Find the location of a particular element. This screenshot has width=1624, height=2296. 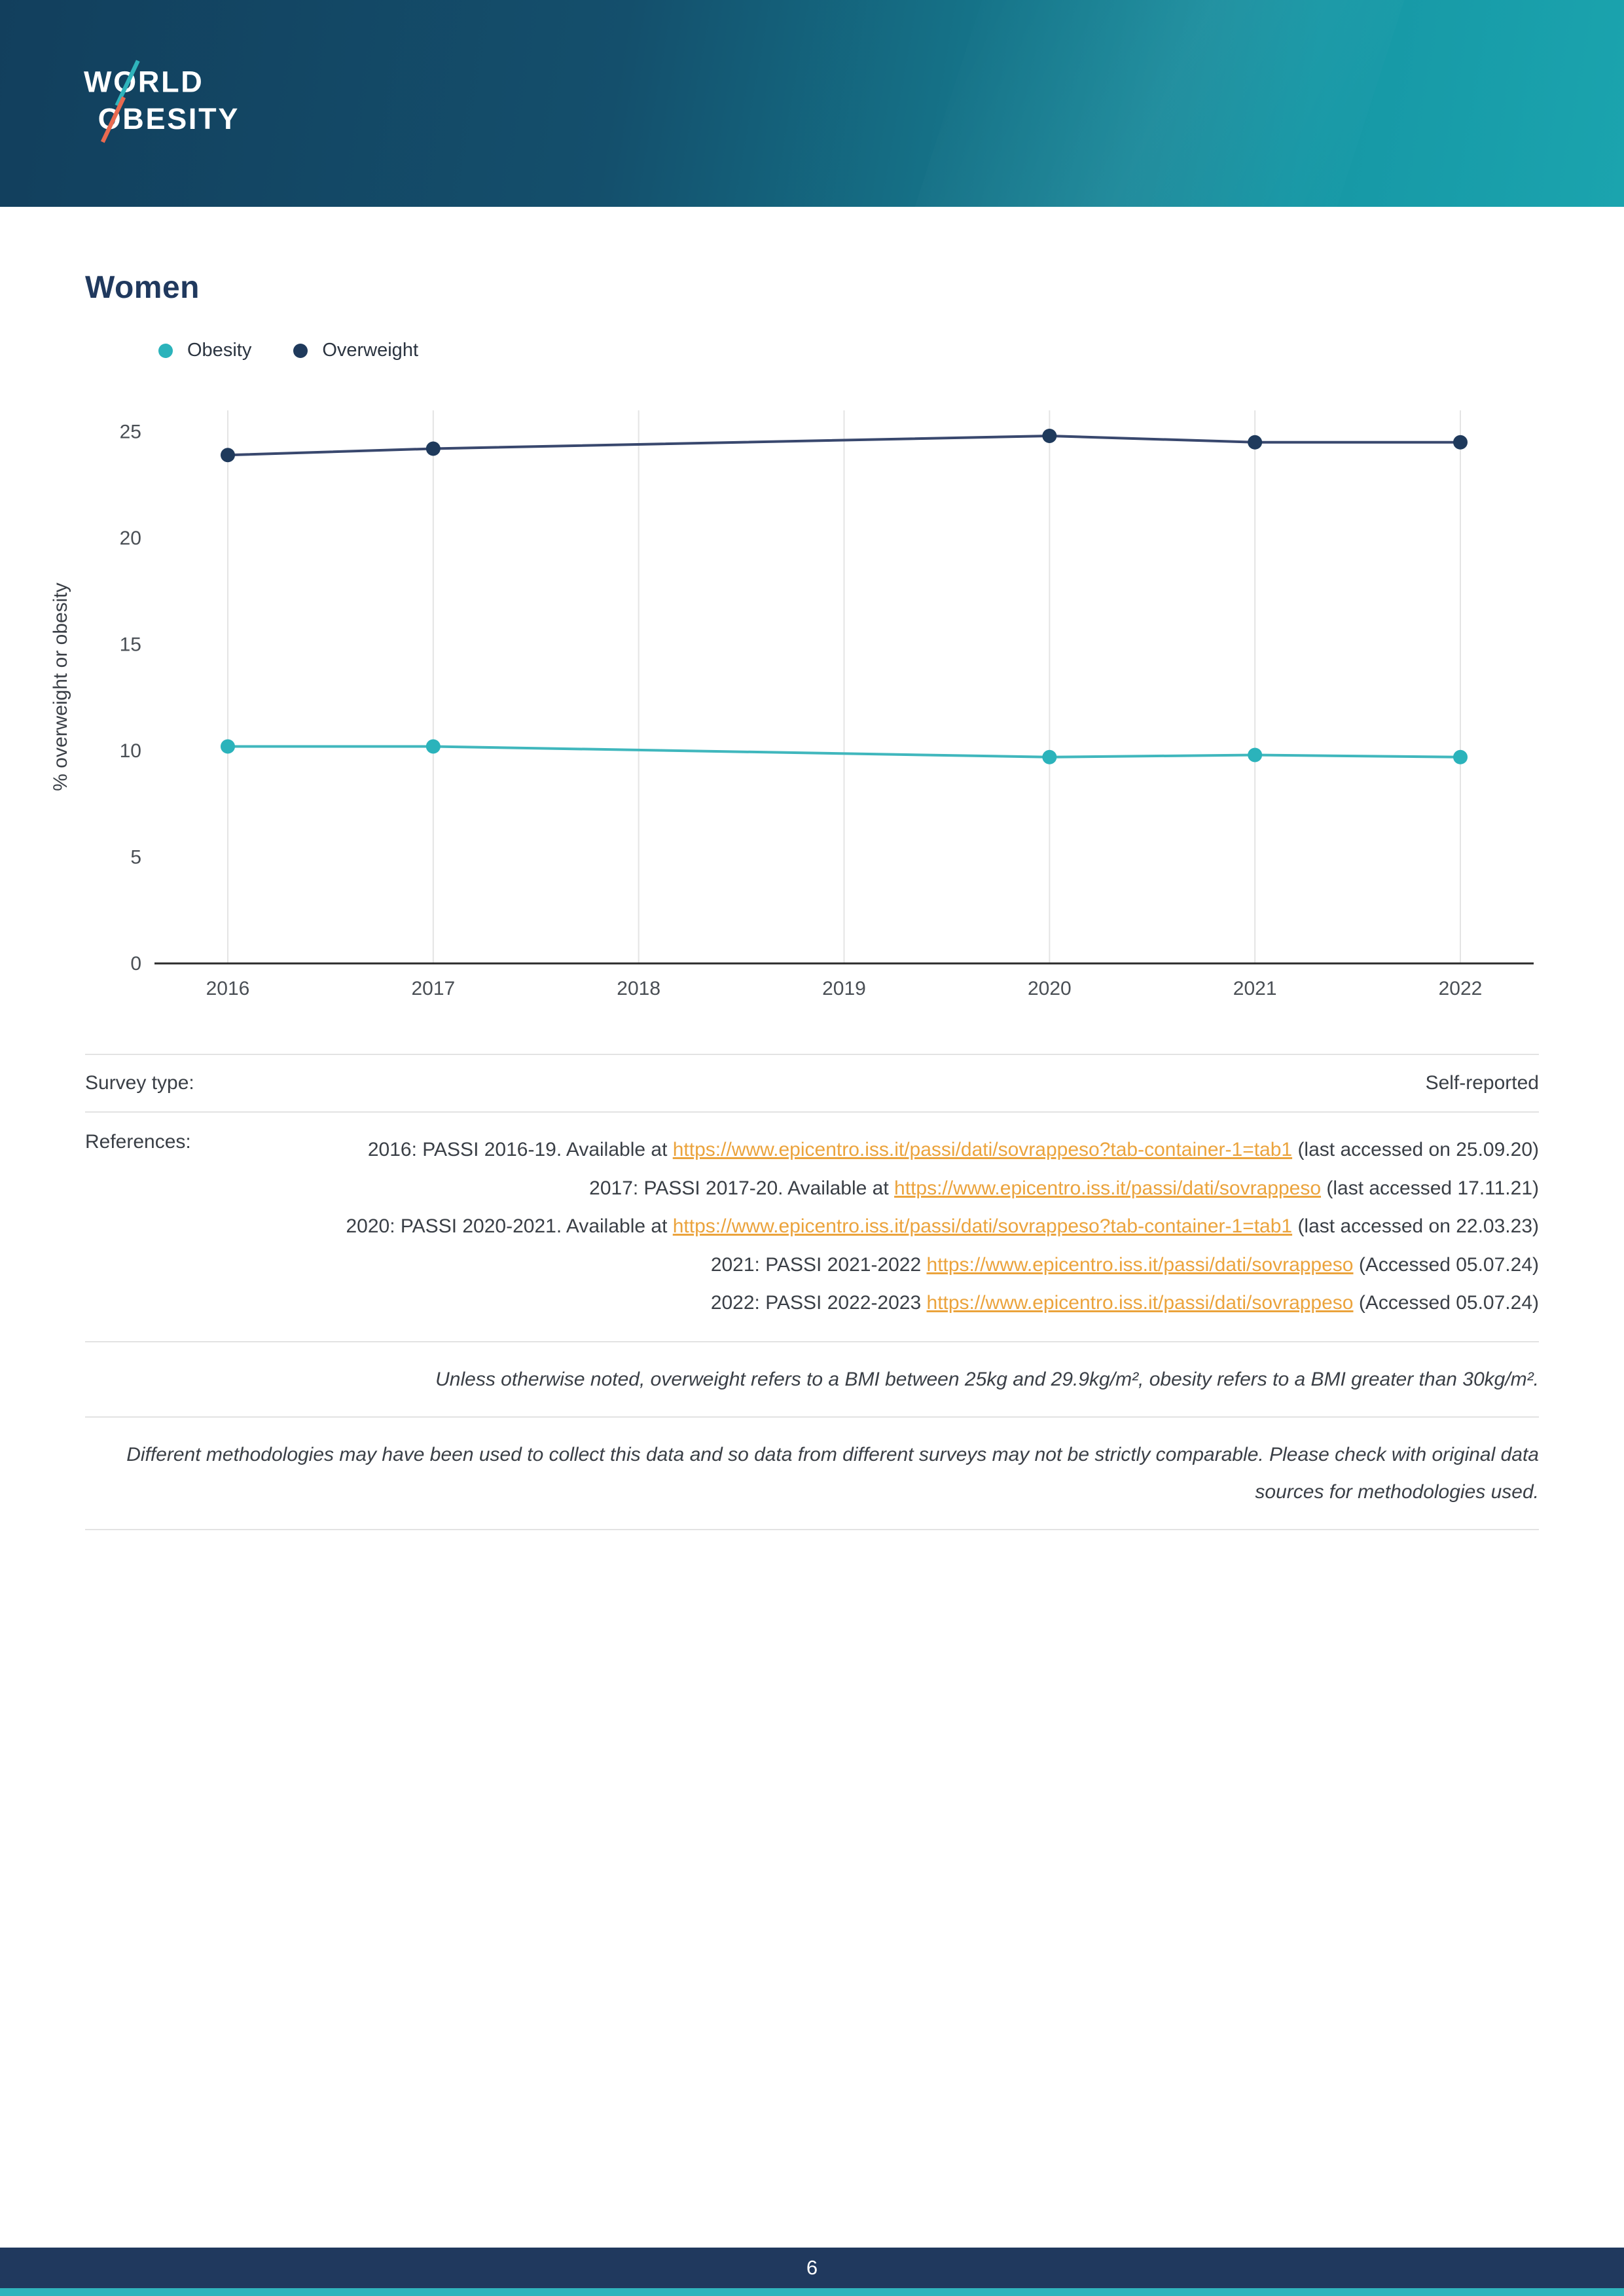

page-footer: 6 is located at coordinates (812, 2272).